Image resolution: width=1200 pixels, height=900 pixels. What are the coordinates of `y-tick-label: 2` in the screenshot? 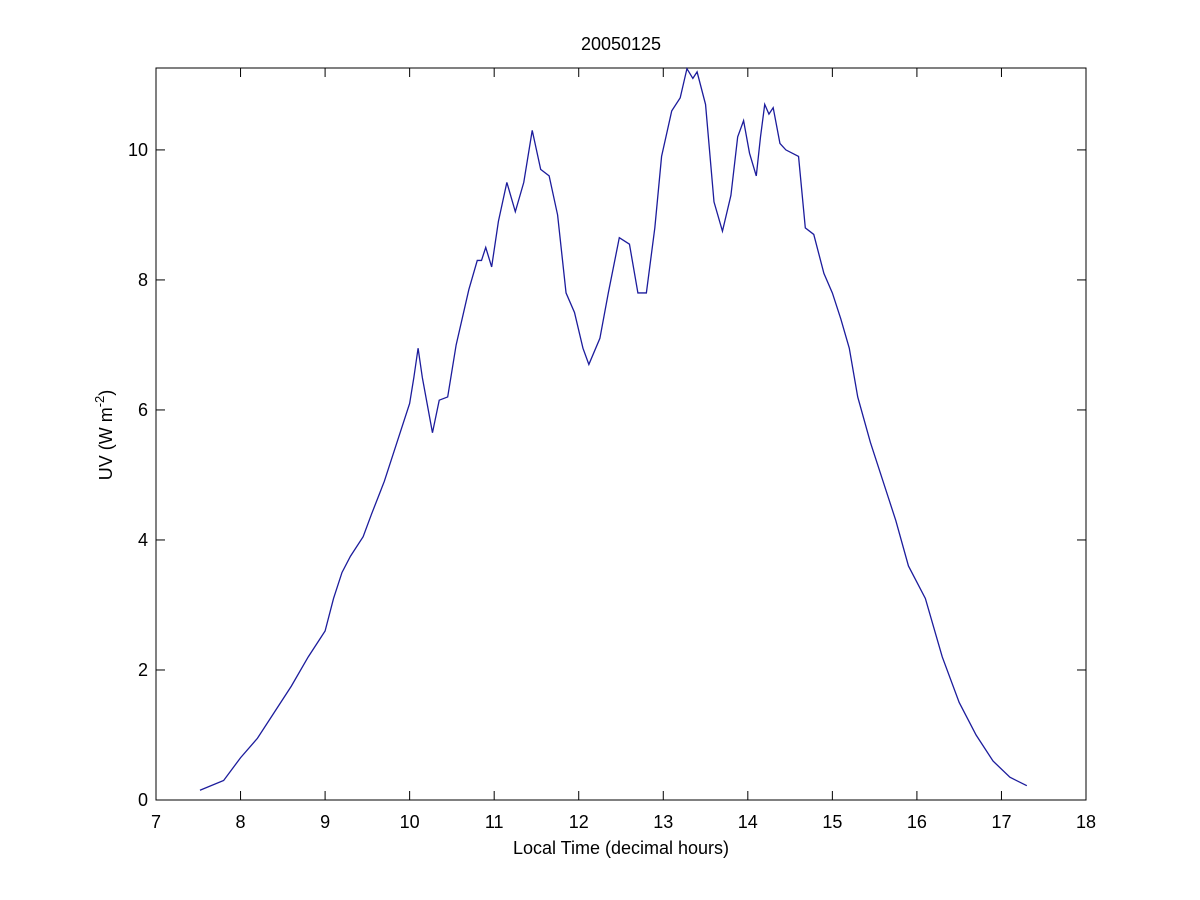 It's located at (143, 670).